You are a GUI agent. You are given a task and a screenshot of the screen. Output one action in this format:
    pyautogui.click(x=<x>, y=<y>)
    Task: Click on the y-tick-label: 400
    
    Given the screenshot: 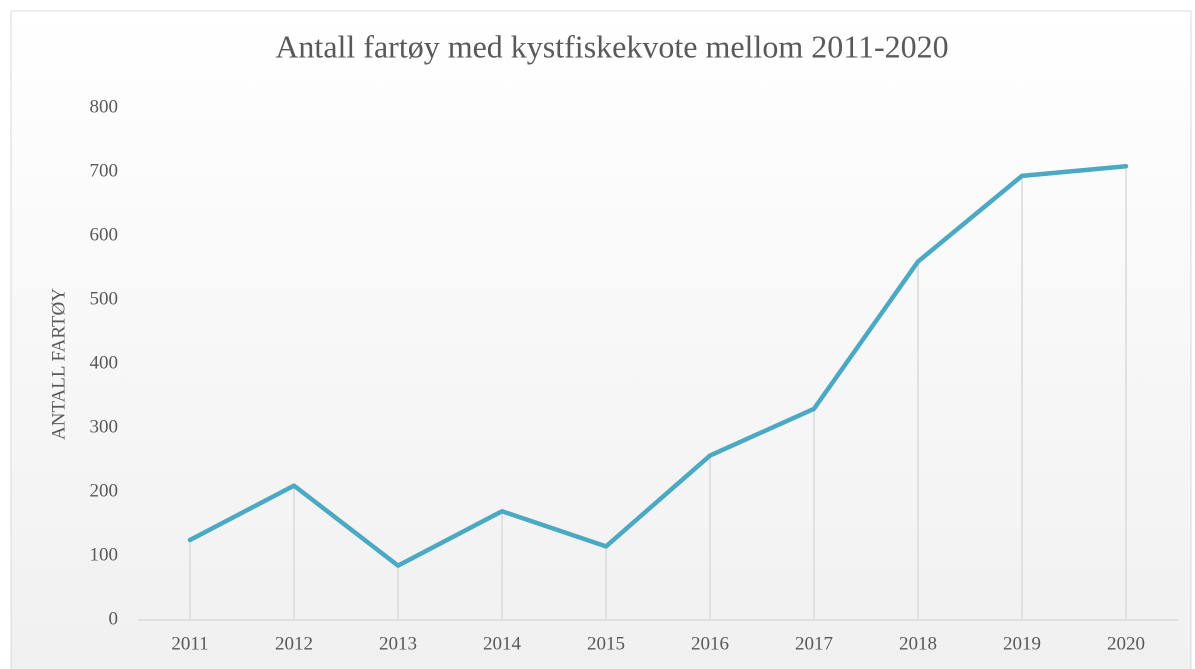 What is the action you would take?
    pyautogui.click(x=104, y=362)
    